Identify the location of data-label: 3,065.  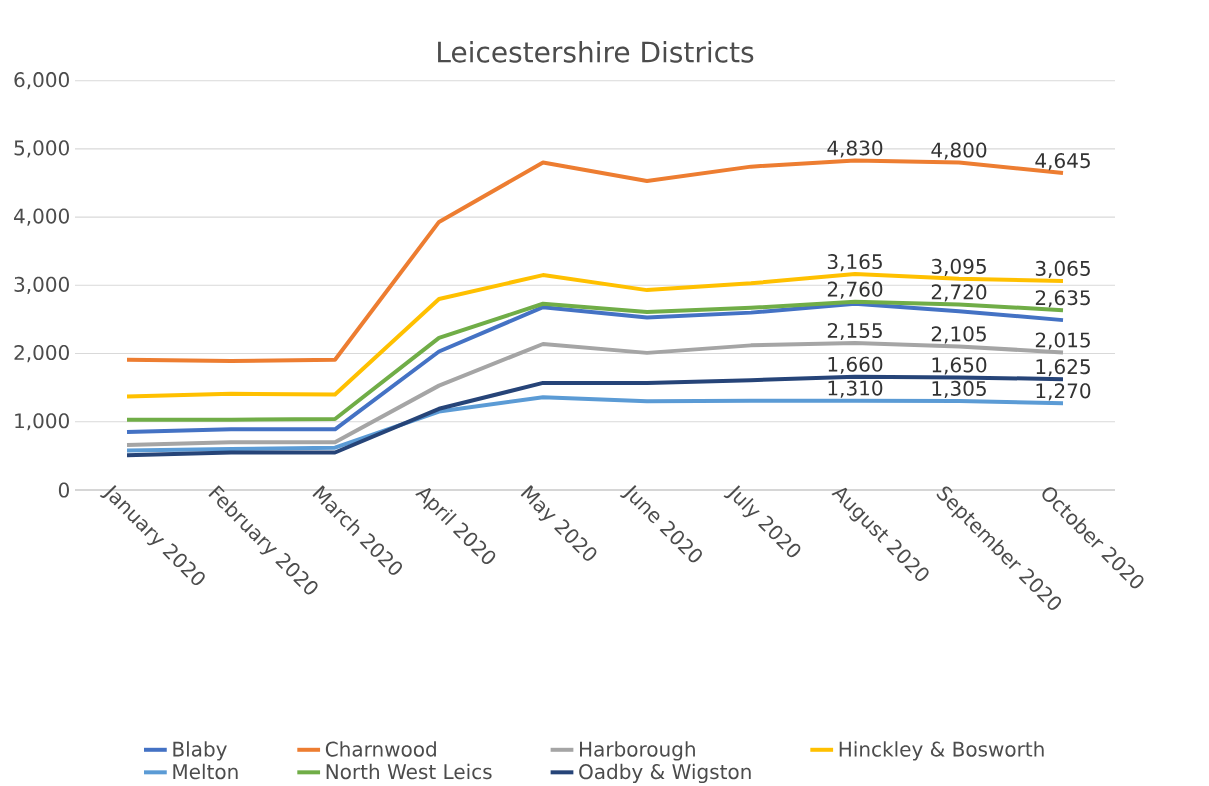
(1062, 269).